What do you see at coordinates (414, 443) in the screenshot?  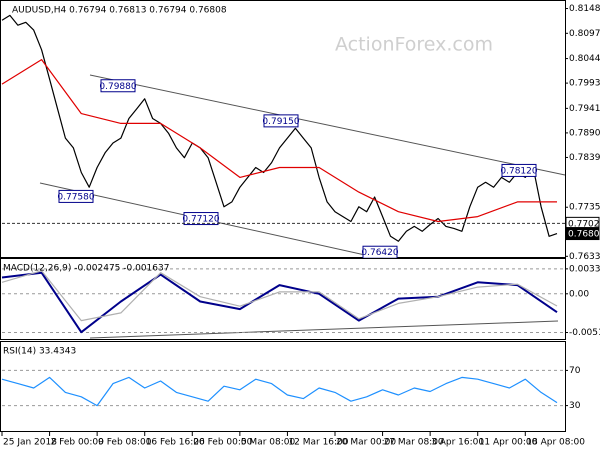 I see `x-tick-label: 27 Mar 08:00` at bounding box center [414, 443].